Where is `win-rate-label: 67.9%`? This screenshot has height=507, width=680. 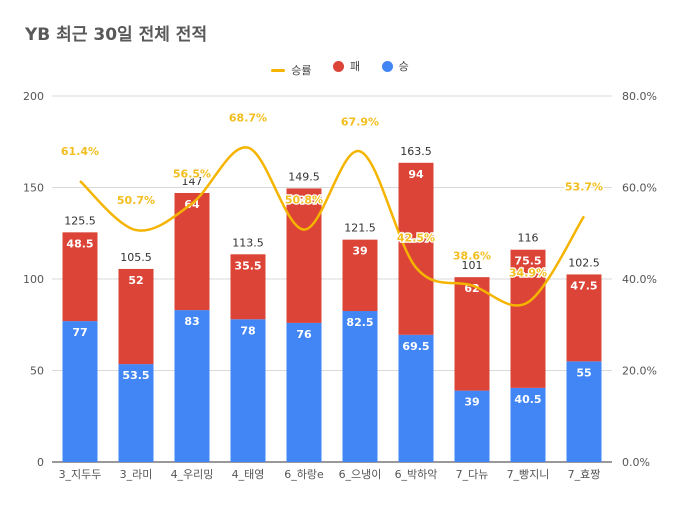
win-rate-label: 67.9% is located at coordinates (360, 121).